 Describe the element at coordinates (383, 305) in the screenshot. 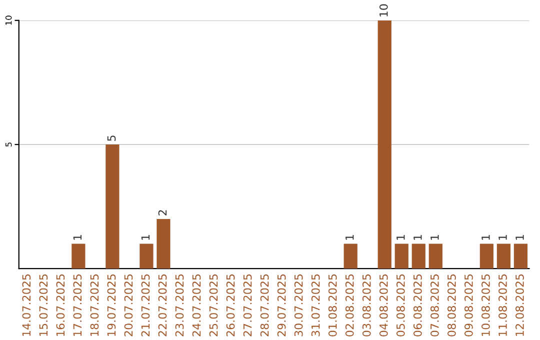

I see `x-tick-label: 04.08.2025` at that location.